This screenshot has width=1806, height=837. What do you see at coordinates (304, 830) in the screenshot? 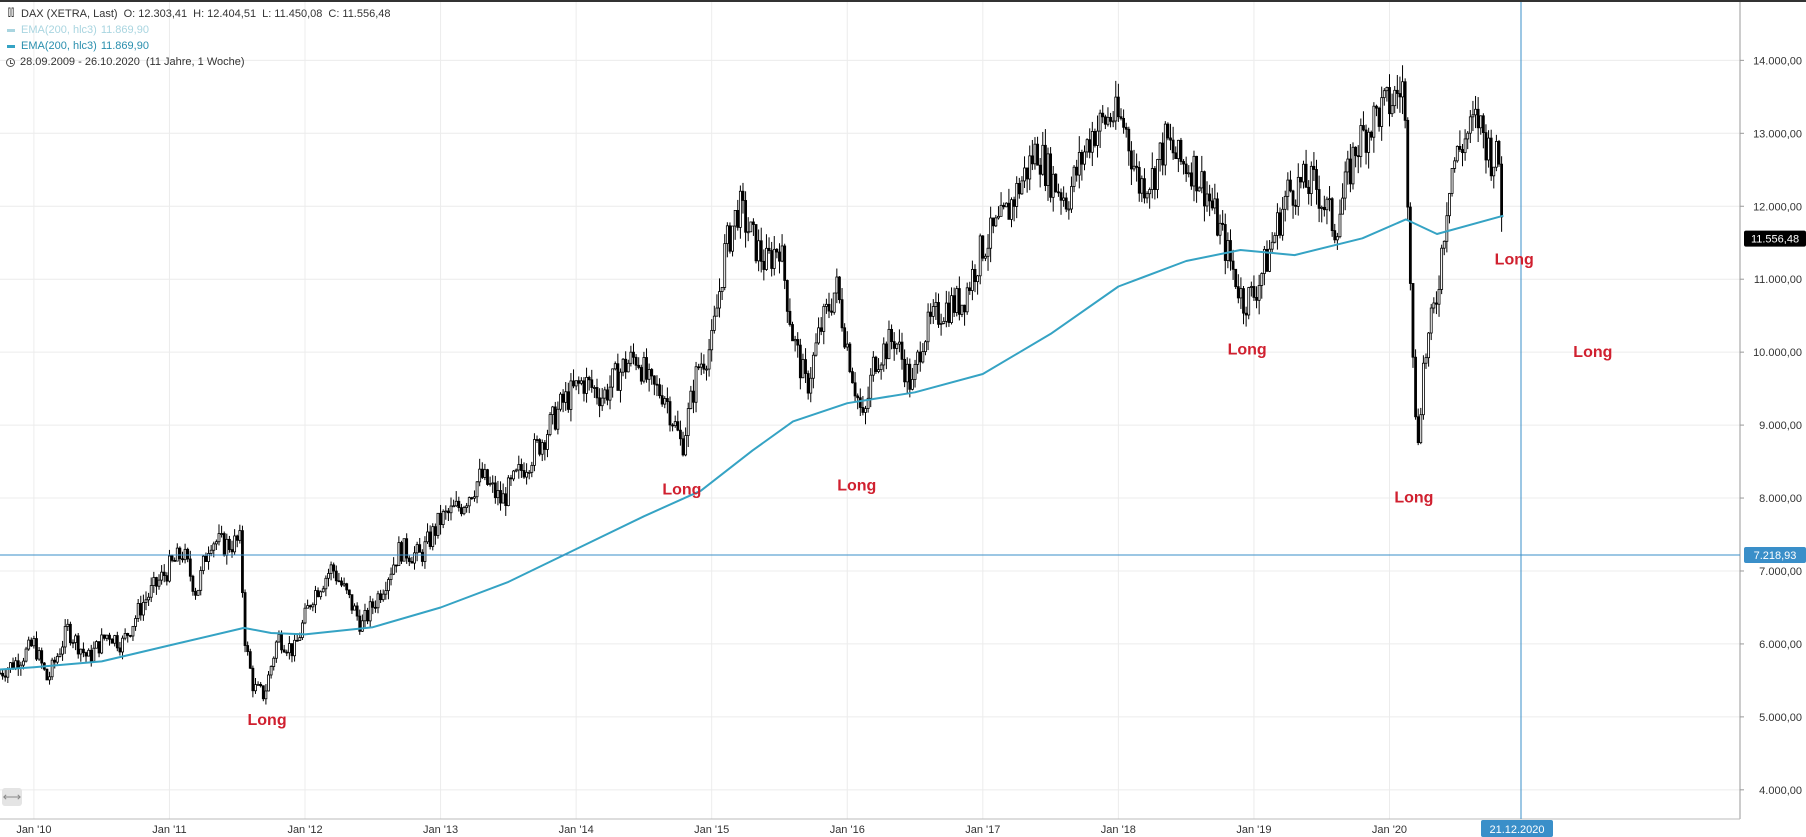
I see `x-tick-label: Jan '12` at bounding box center [304, 830].